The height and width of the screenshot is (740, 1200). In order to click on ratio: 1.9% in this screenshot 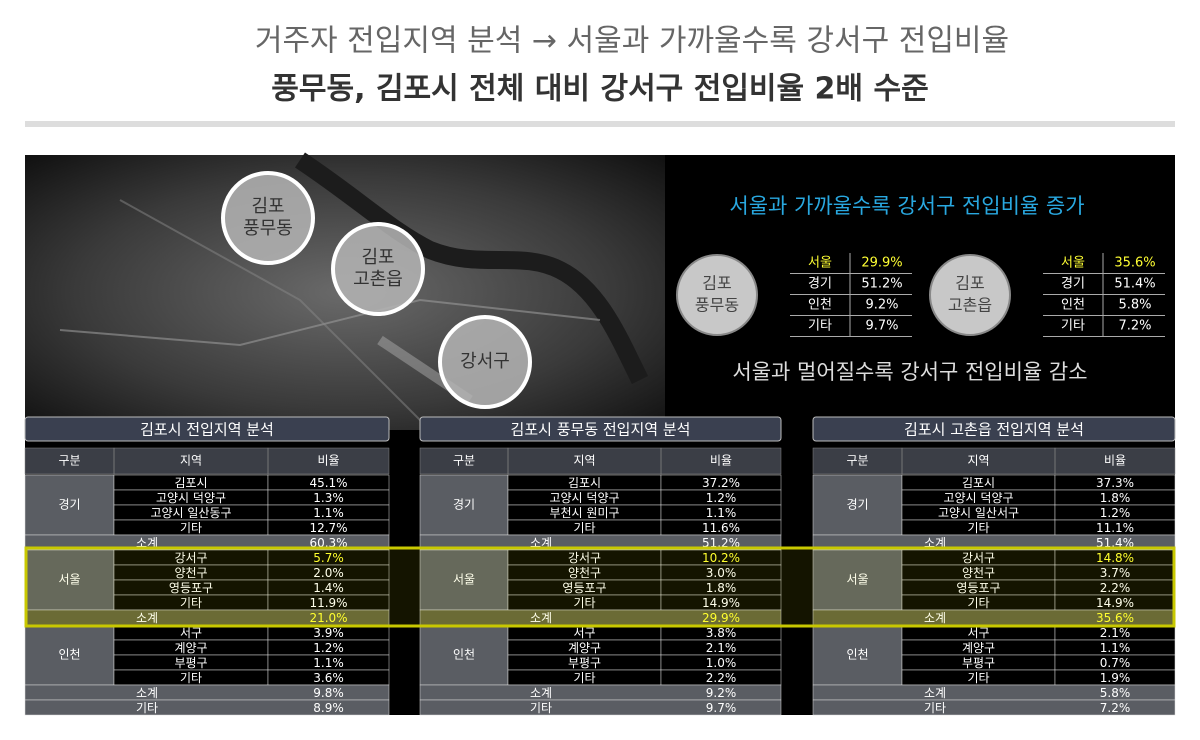, I will do `click(1115, 678)`.